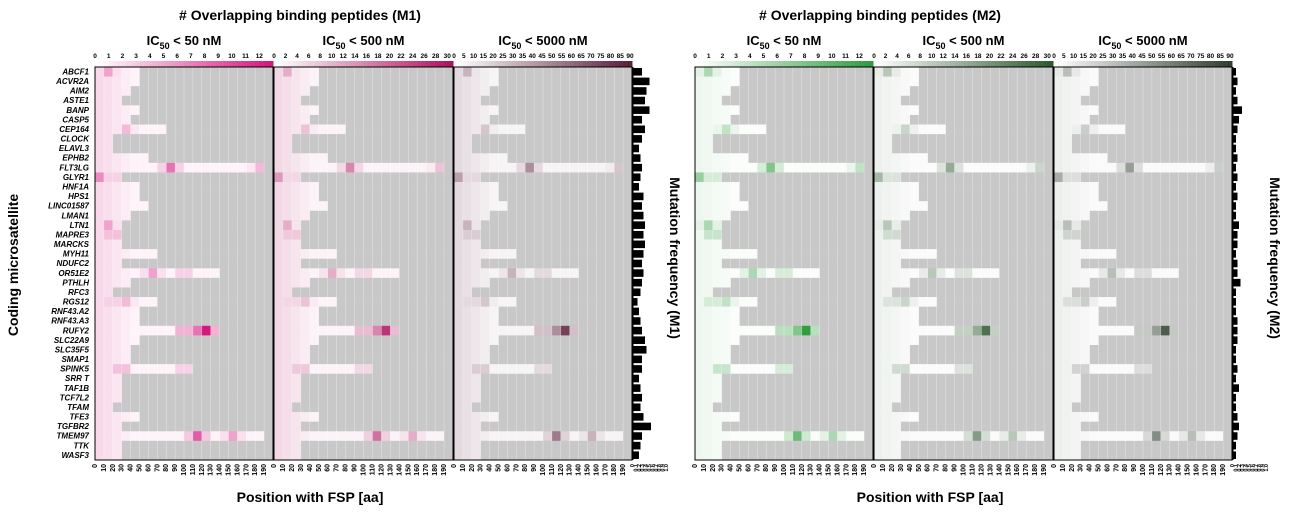  I want to click on cell-RNF43.A2-g2-p1-13, so click(815, 311).